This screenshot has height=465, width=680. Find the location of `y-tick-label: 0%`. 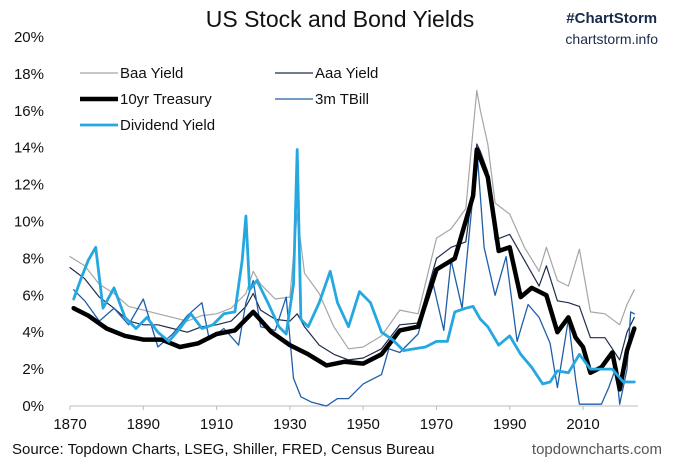

y-tick-label: 0% is located at coordinates (33, 406).